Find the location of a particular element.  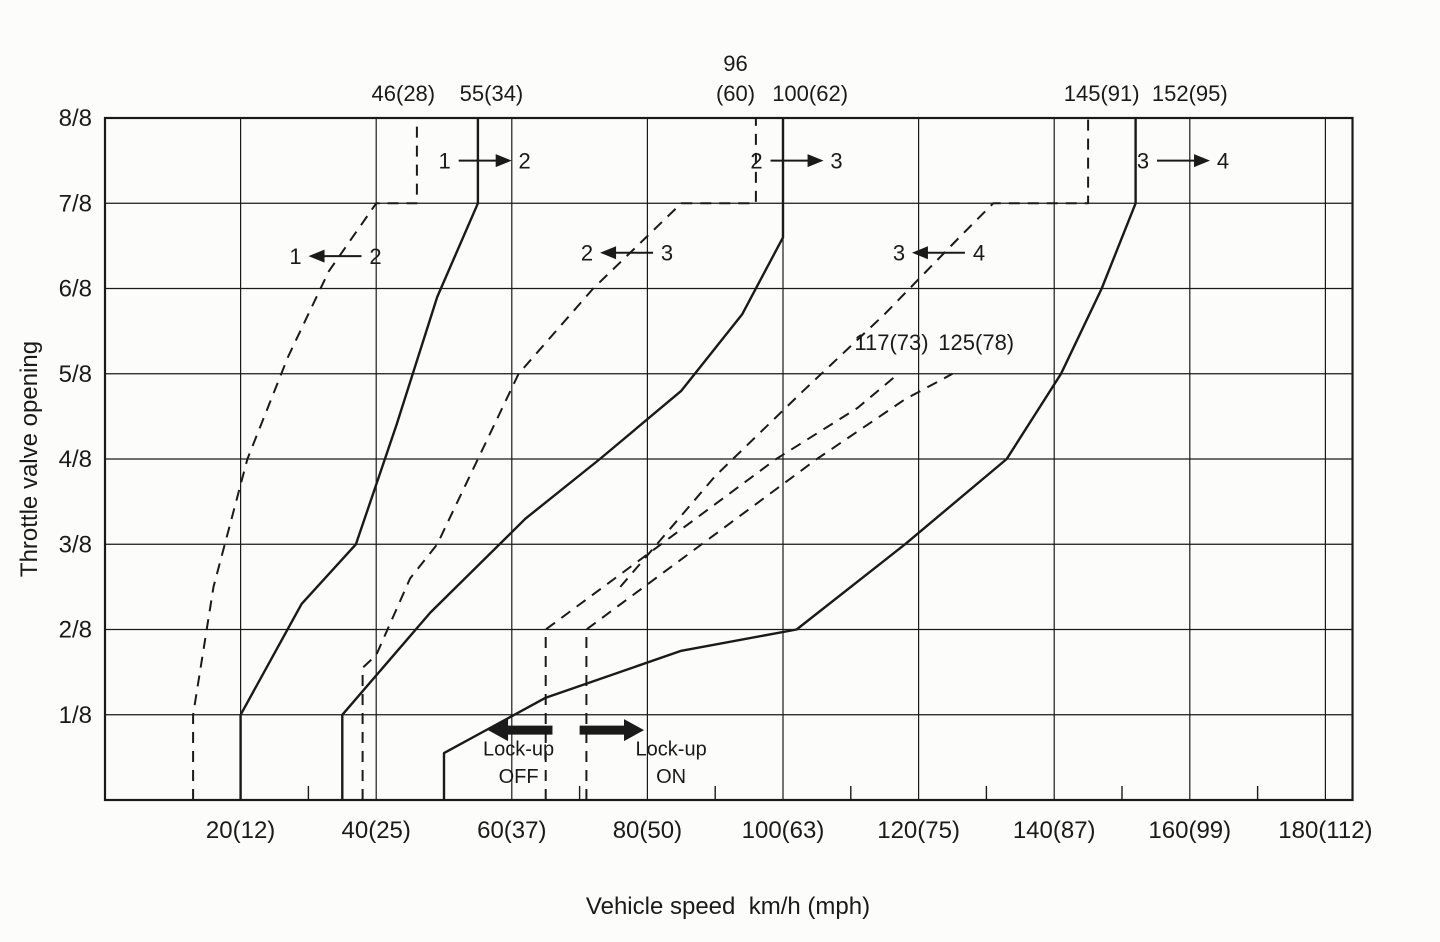

x-tick-label: 120(75) is located at coordinates (918, 830).